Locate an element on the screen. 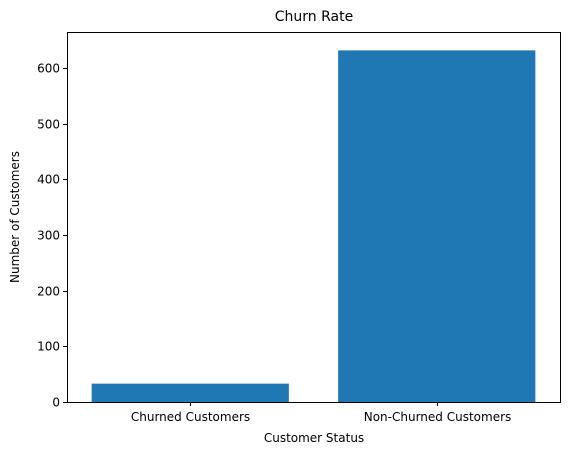 The image size is (571, 459). y-tick-label: 500 is located at coordinates (48, 125).